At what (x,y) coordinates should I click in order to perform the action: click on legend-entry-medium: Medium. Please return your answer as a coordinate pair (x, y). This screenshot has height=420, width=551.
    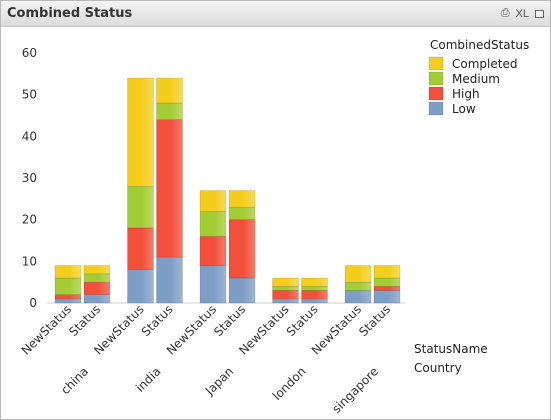
    Looking at the image, I should click on (476, 79).